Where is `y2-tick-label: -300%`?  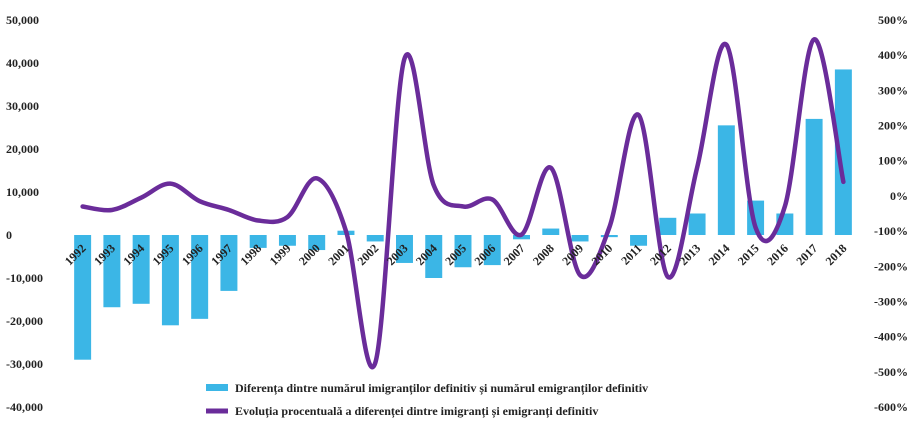 y2-tick-label: -300% is located at coordinates (891, 301).